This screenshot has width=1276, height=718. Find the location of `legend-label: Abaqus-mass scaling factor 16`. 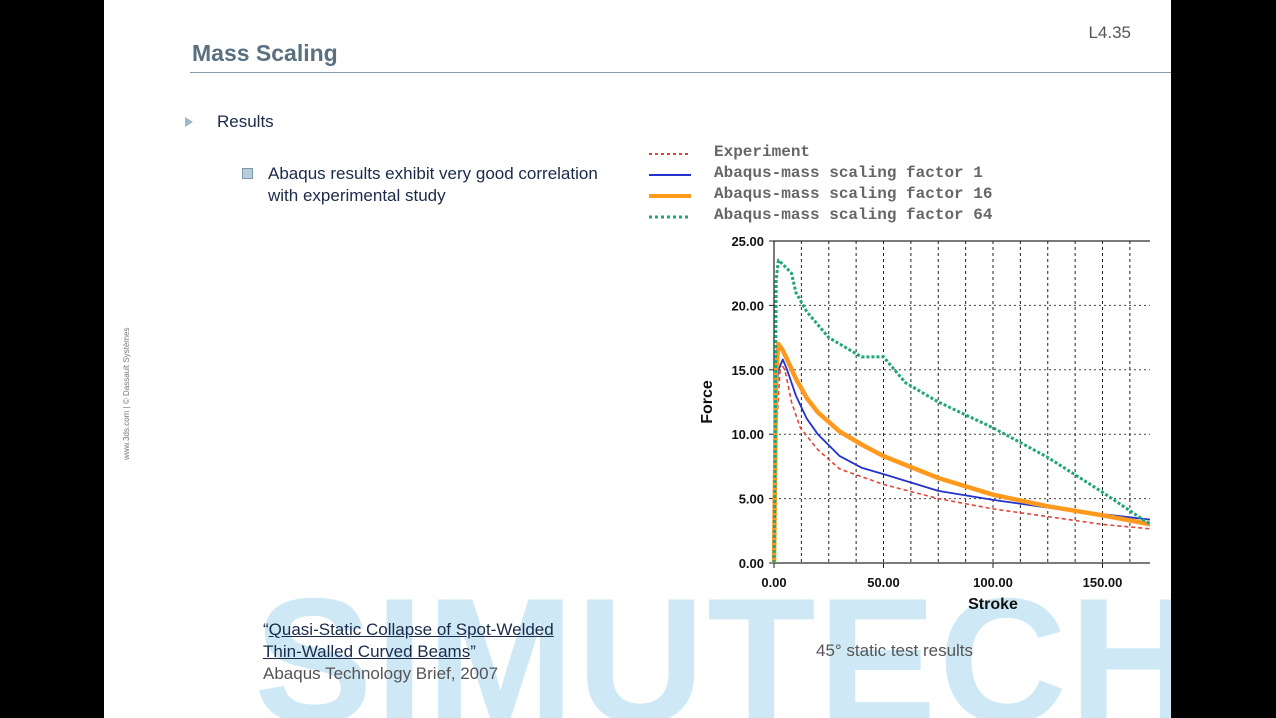

legend-label: Abaqus-mass scaling factor 16 is located at coordinates (853, 194).